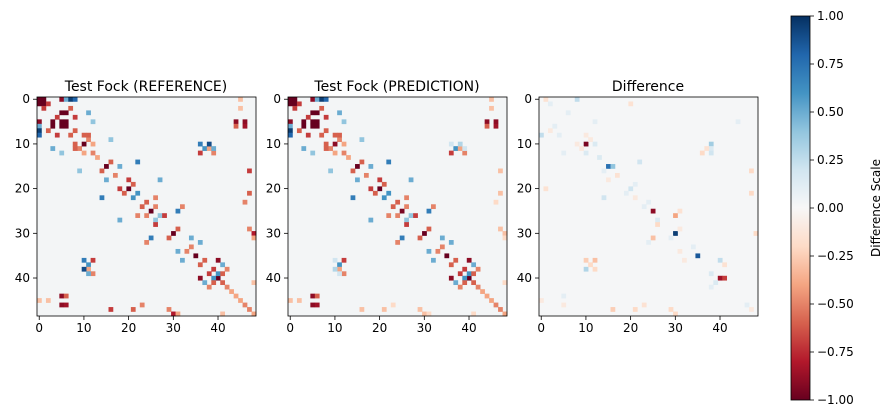  What do you see at coordinates (147, 207) in the screenshot?
I see `reference-heatmap-cells` at bounding box center [147, 207].